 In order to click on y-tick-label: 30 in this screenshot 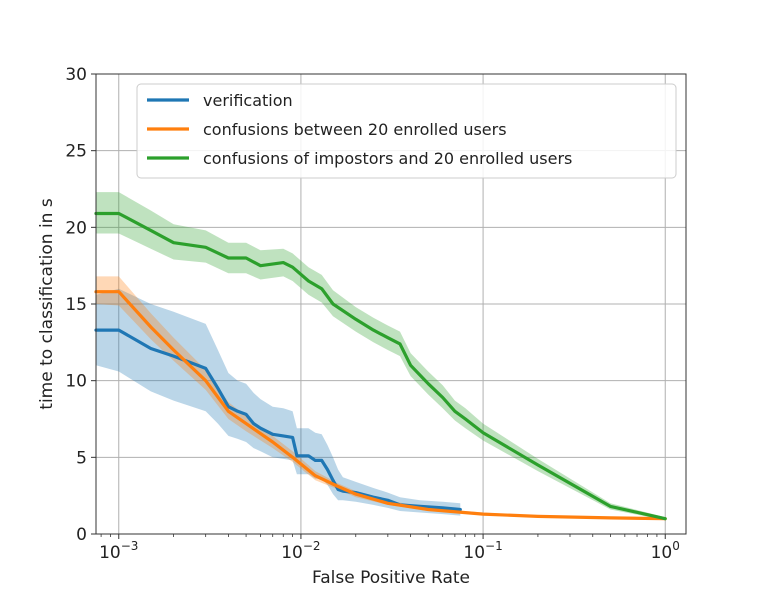, I will do `click(76, 75)`.